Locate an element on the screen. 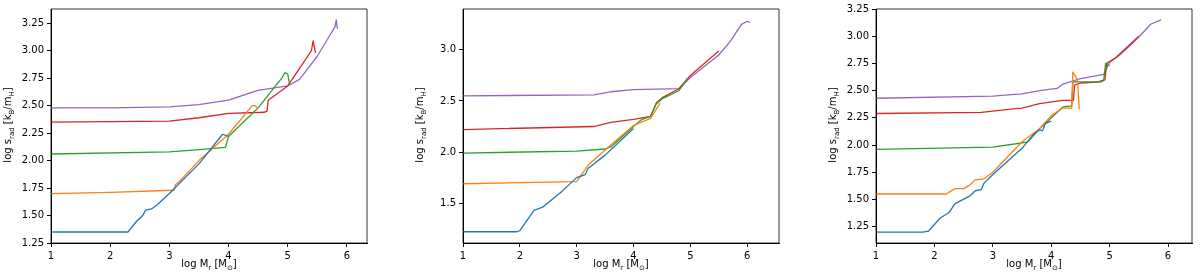 This screenshot has height=277, width=1200. y-tick-label: 2.5 is located at coordinates (448, 100).